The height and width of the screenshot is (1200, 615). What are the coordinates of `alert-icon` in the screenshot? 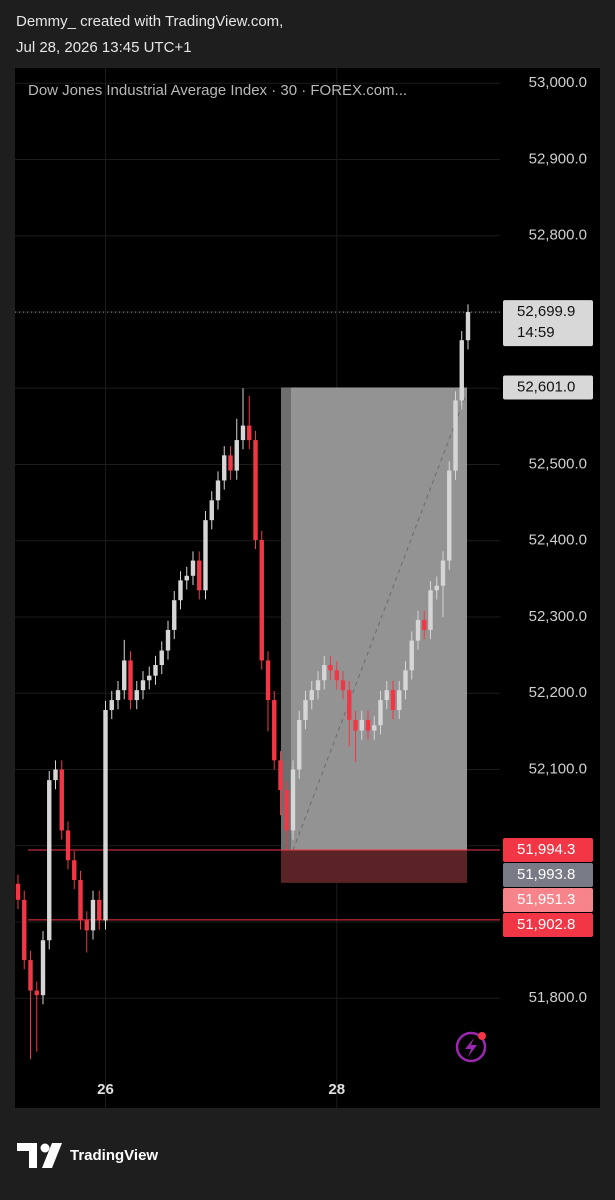 It's located at (471, 1047).